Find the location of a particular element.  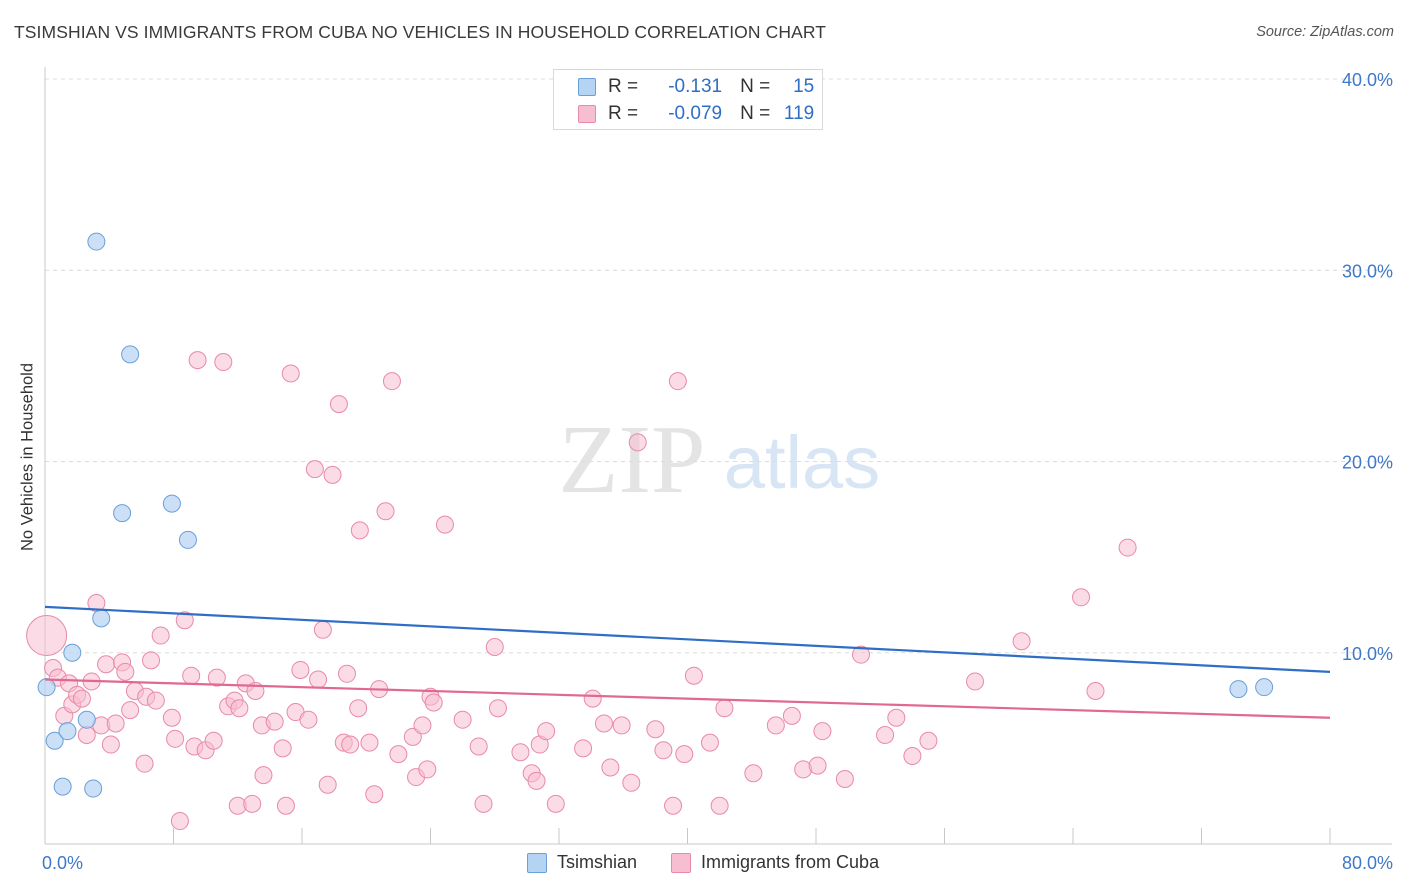

y-tick-label: 10.0% is located at coordinates (1367, 654).